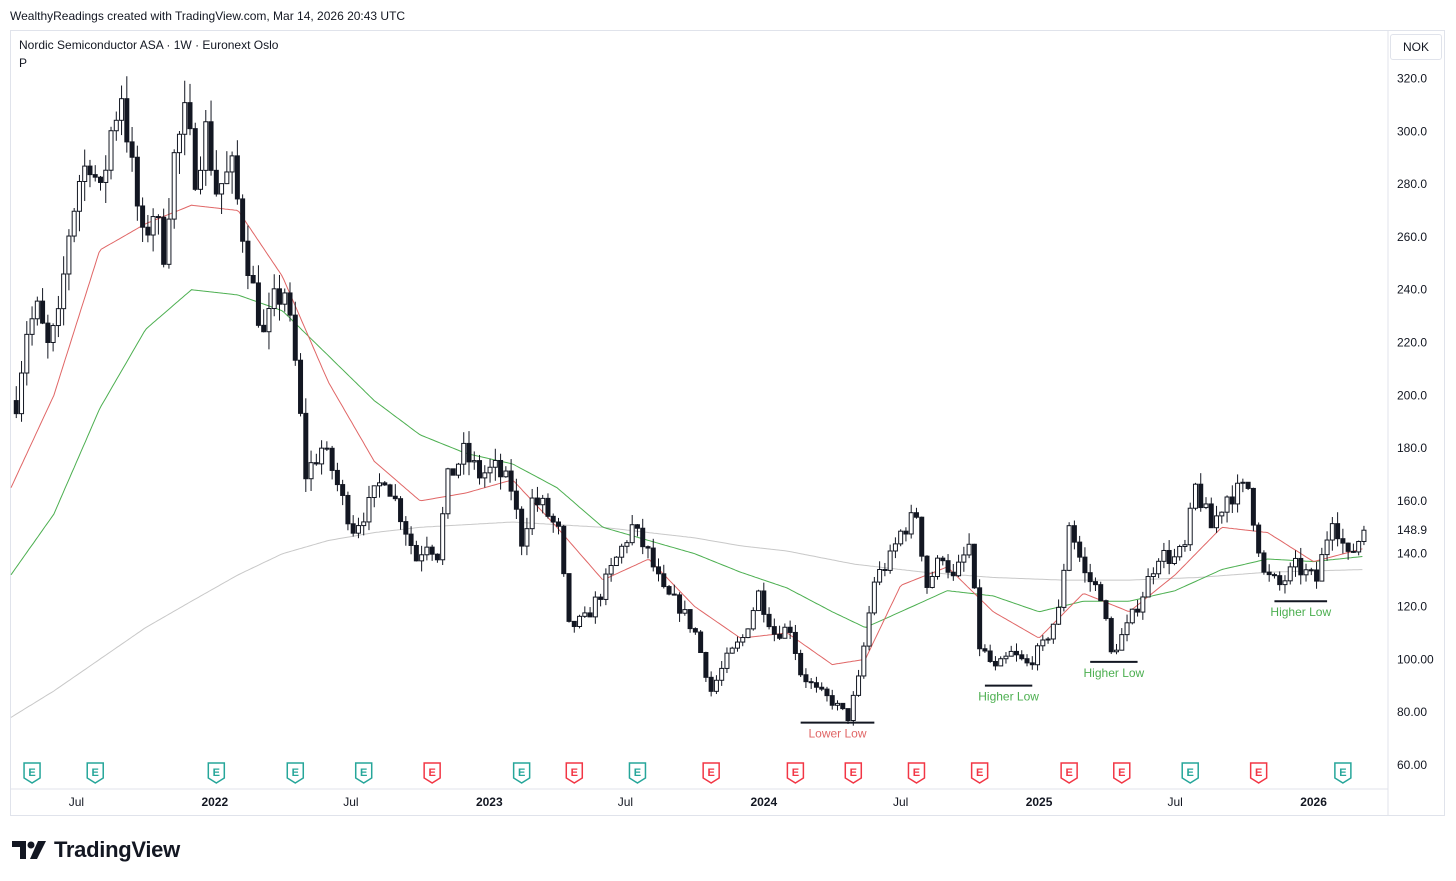 Image resolution: width=1456 pixels, height=881 pixels. I want to click on annotation-label: Higher Low, so click(1008, 697).